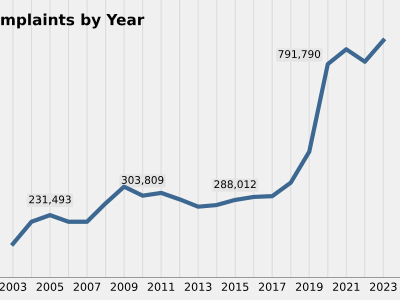 The height and width of the screenshot is (300, 400). I want to click on x-tick-label: 2013, so click(198, 286).